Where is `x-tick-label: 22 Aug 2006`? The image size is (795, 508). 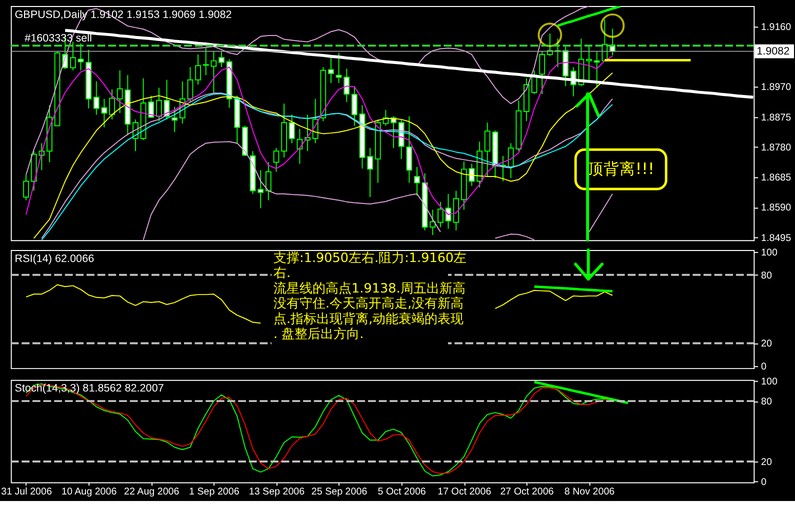
x-tick-label: 22 Aug 2006 is located at coordinates (152, 492).